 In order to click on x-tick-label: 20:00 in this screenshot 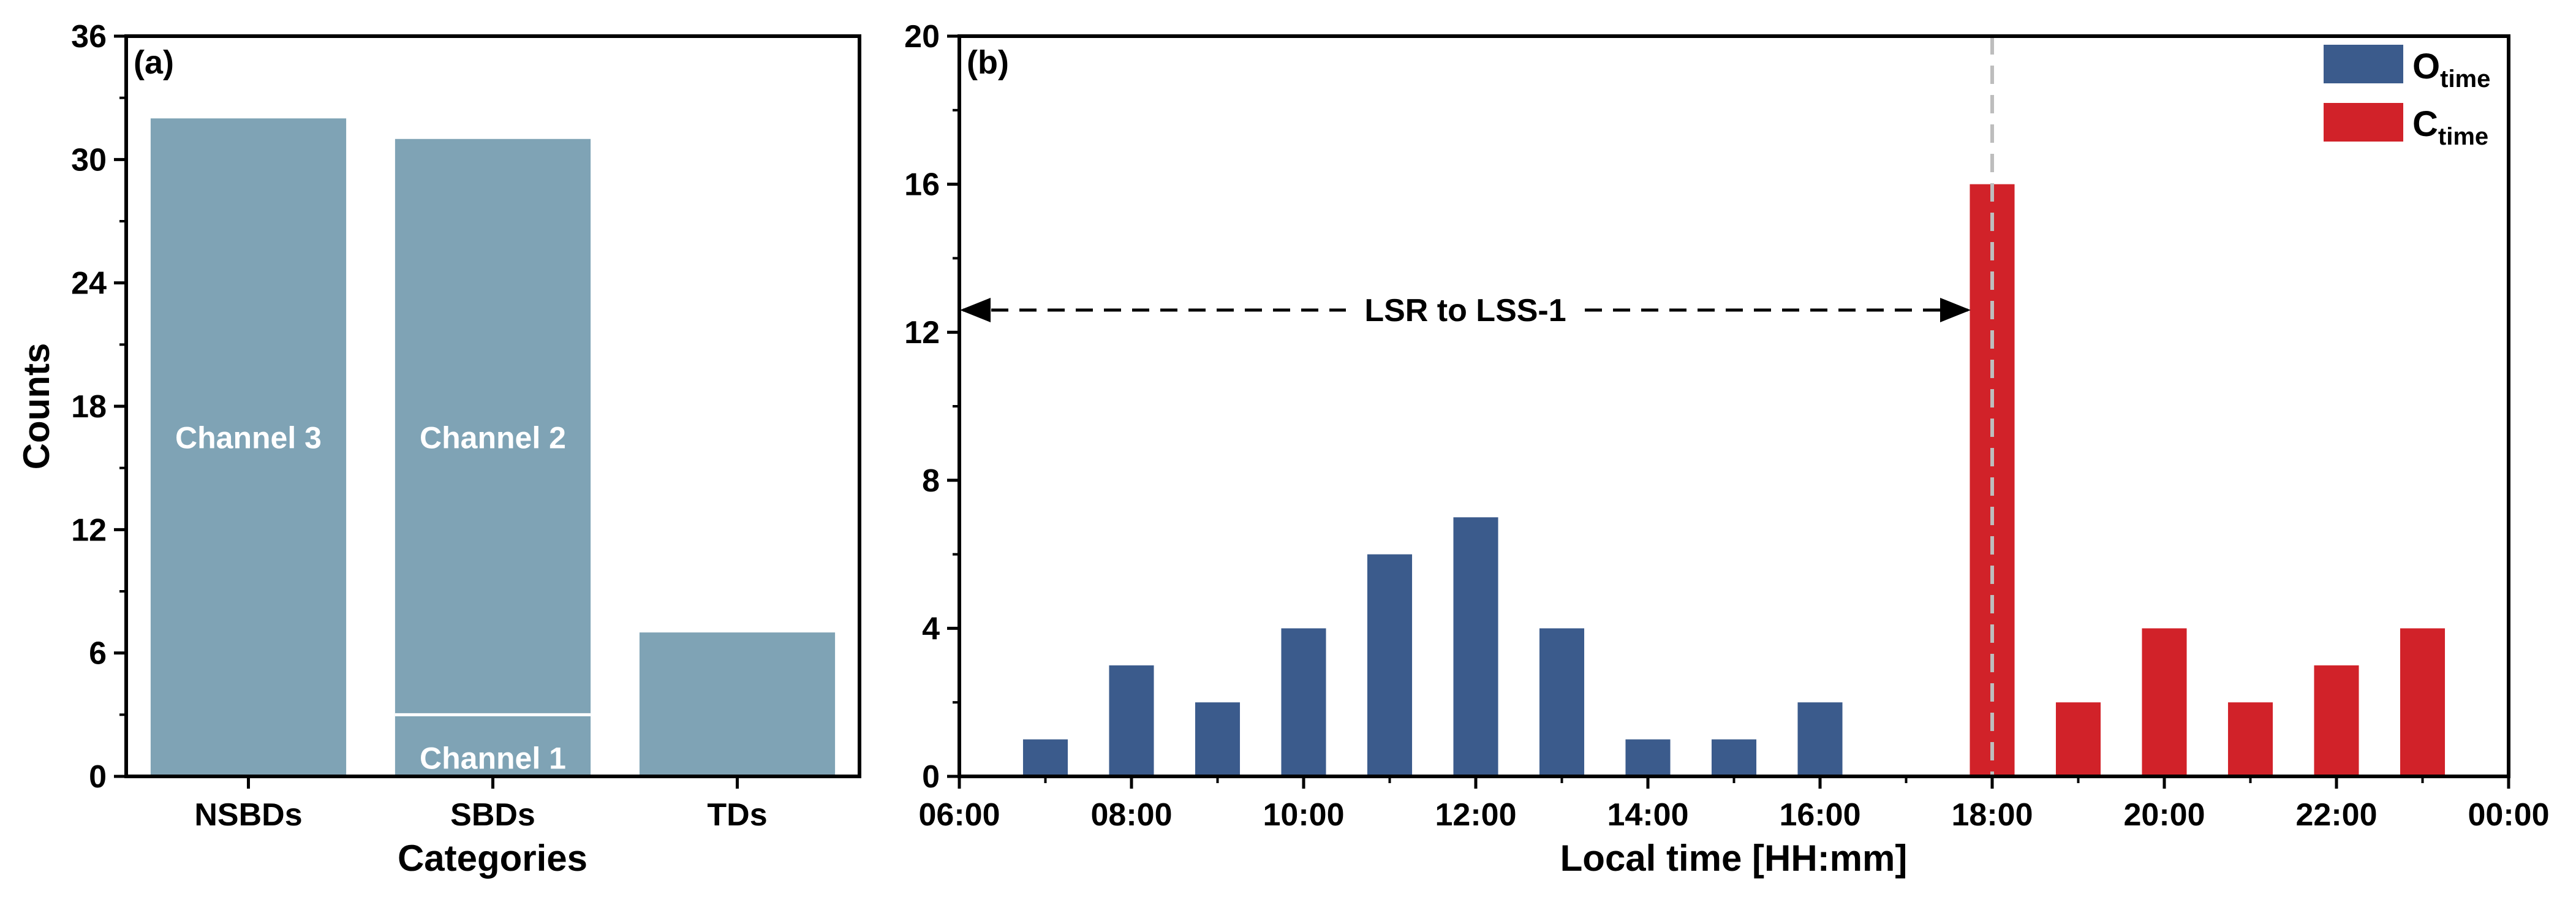, I will do `click(2164, 815)`.